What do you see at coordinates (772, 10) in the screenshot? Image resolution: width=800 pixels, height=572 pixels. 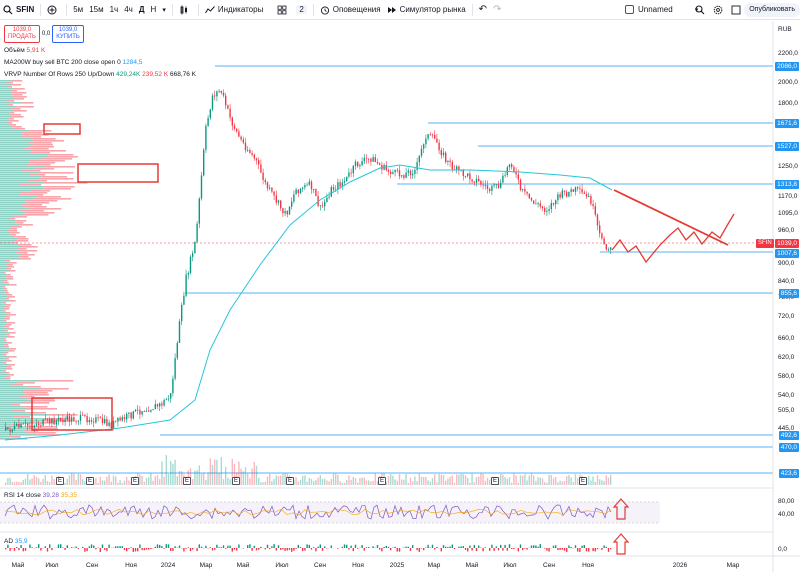 I see `publish-button: Опубликовать` at bounding box center [772, 10].